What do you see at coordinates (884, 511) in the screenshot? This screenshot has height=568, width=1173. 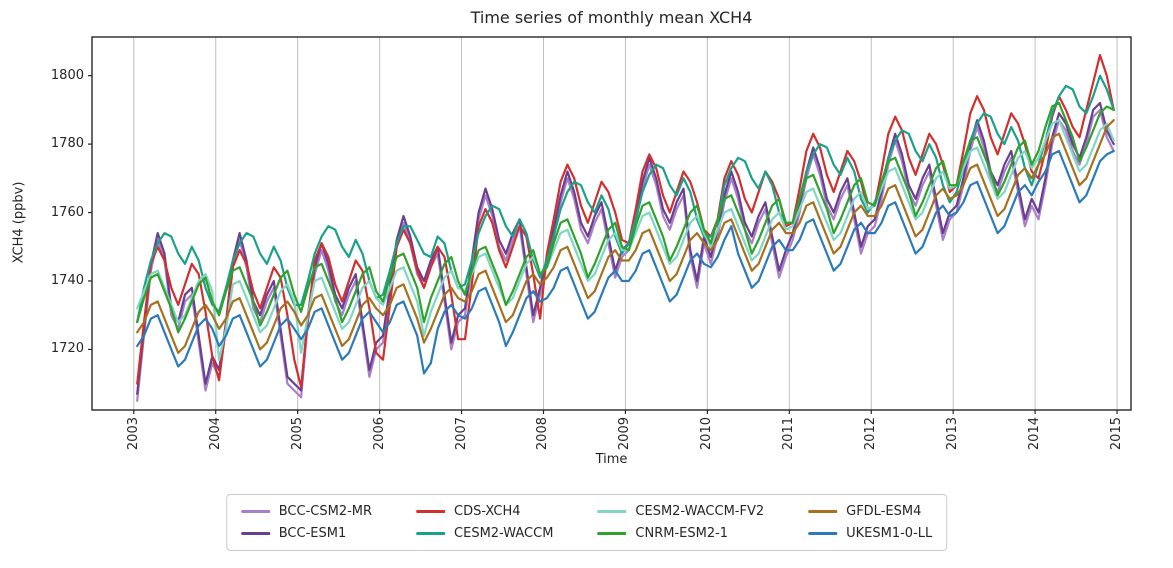 I see `legend-label: GFDL-ESM4` at bounding box center [884, 511].